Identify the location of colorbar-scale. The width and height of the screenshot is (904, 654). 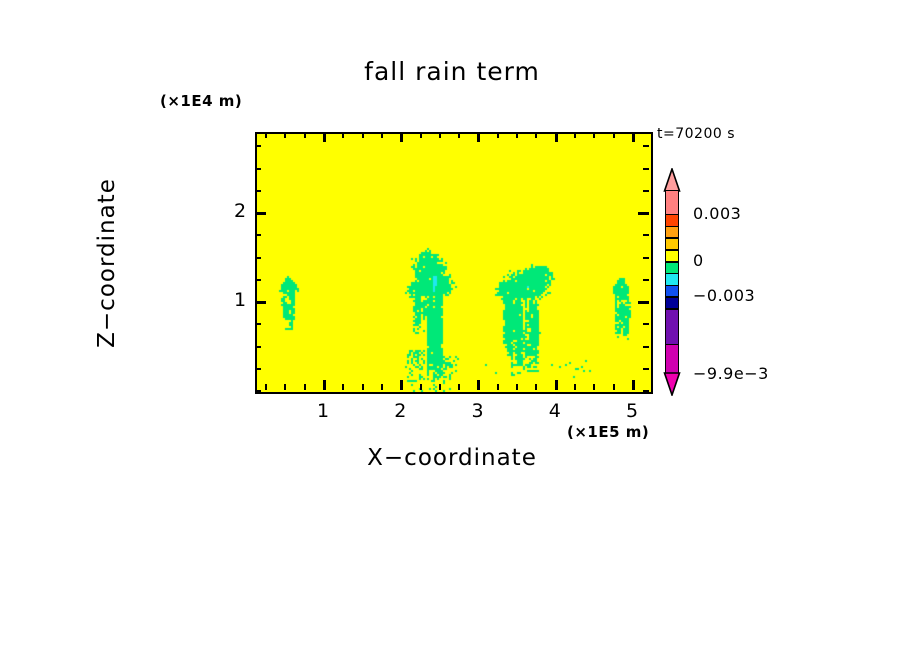
(672, 282).